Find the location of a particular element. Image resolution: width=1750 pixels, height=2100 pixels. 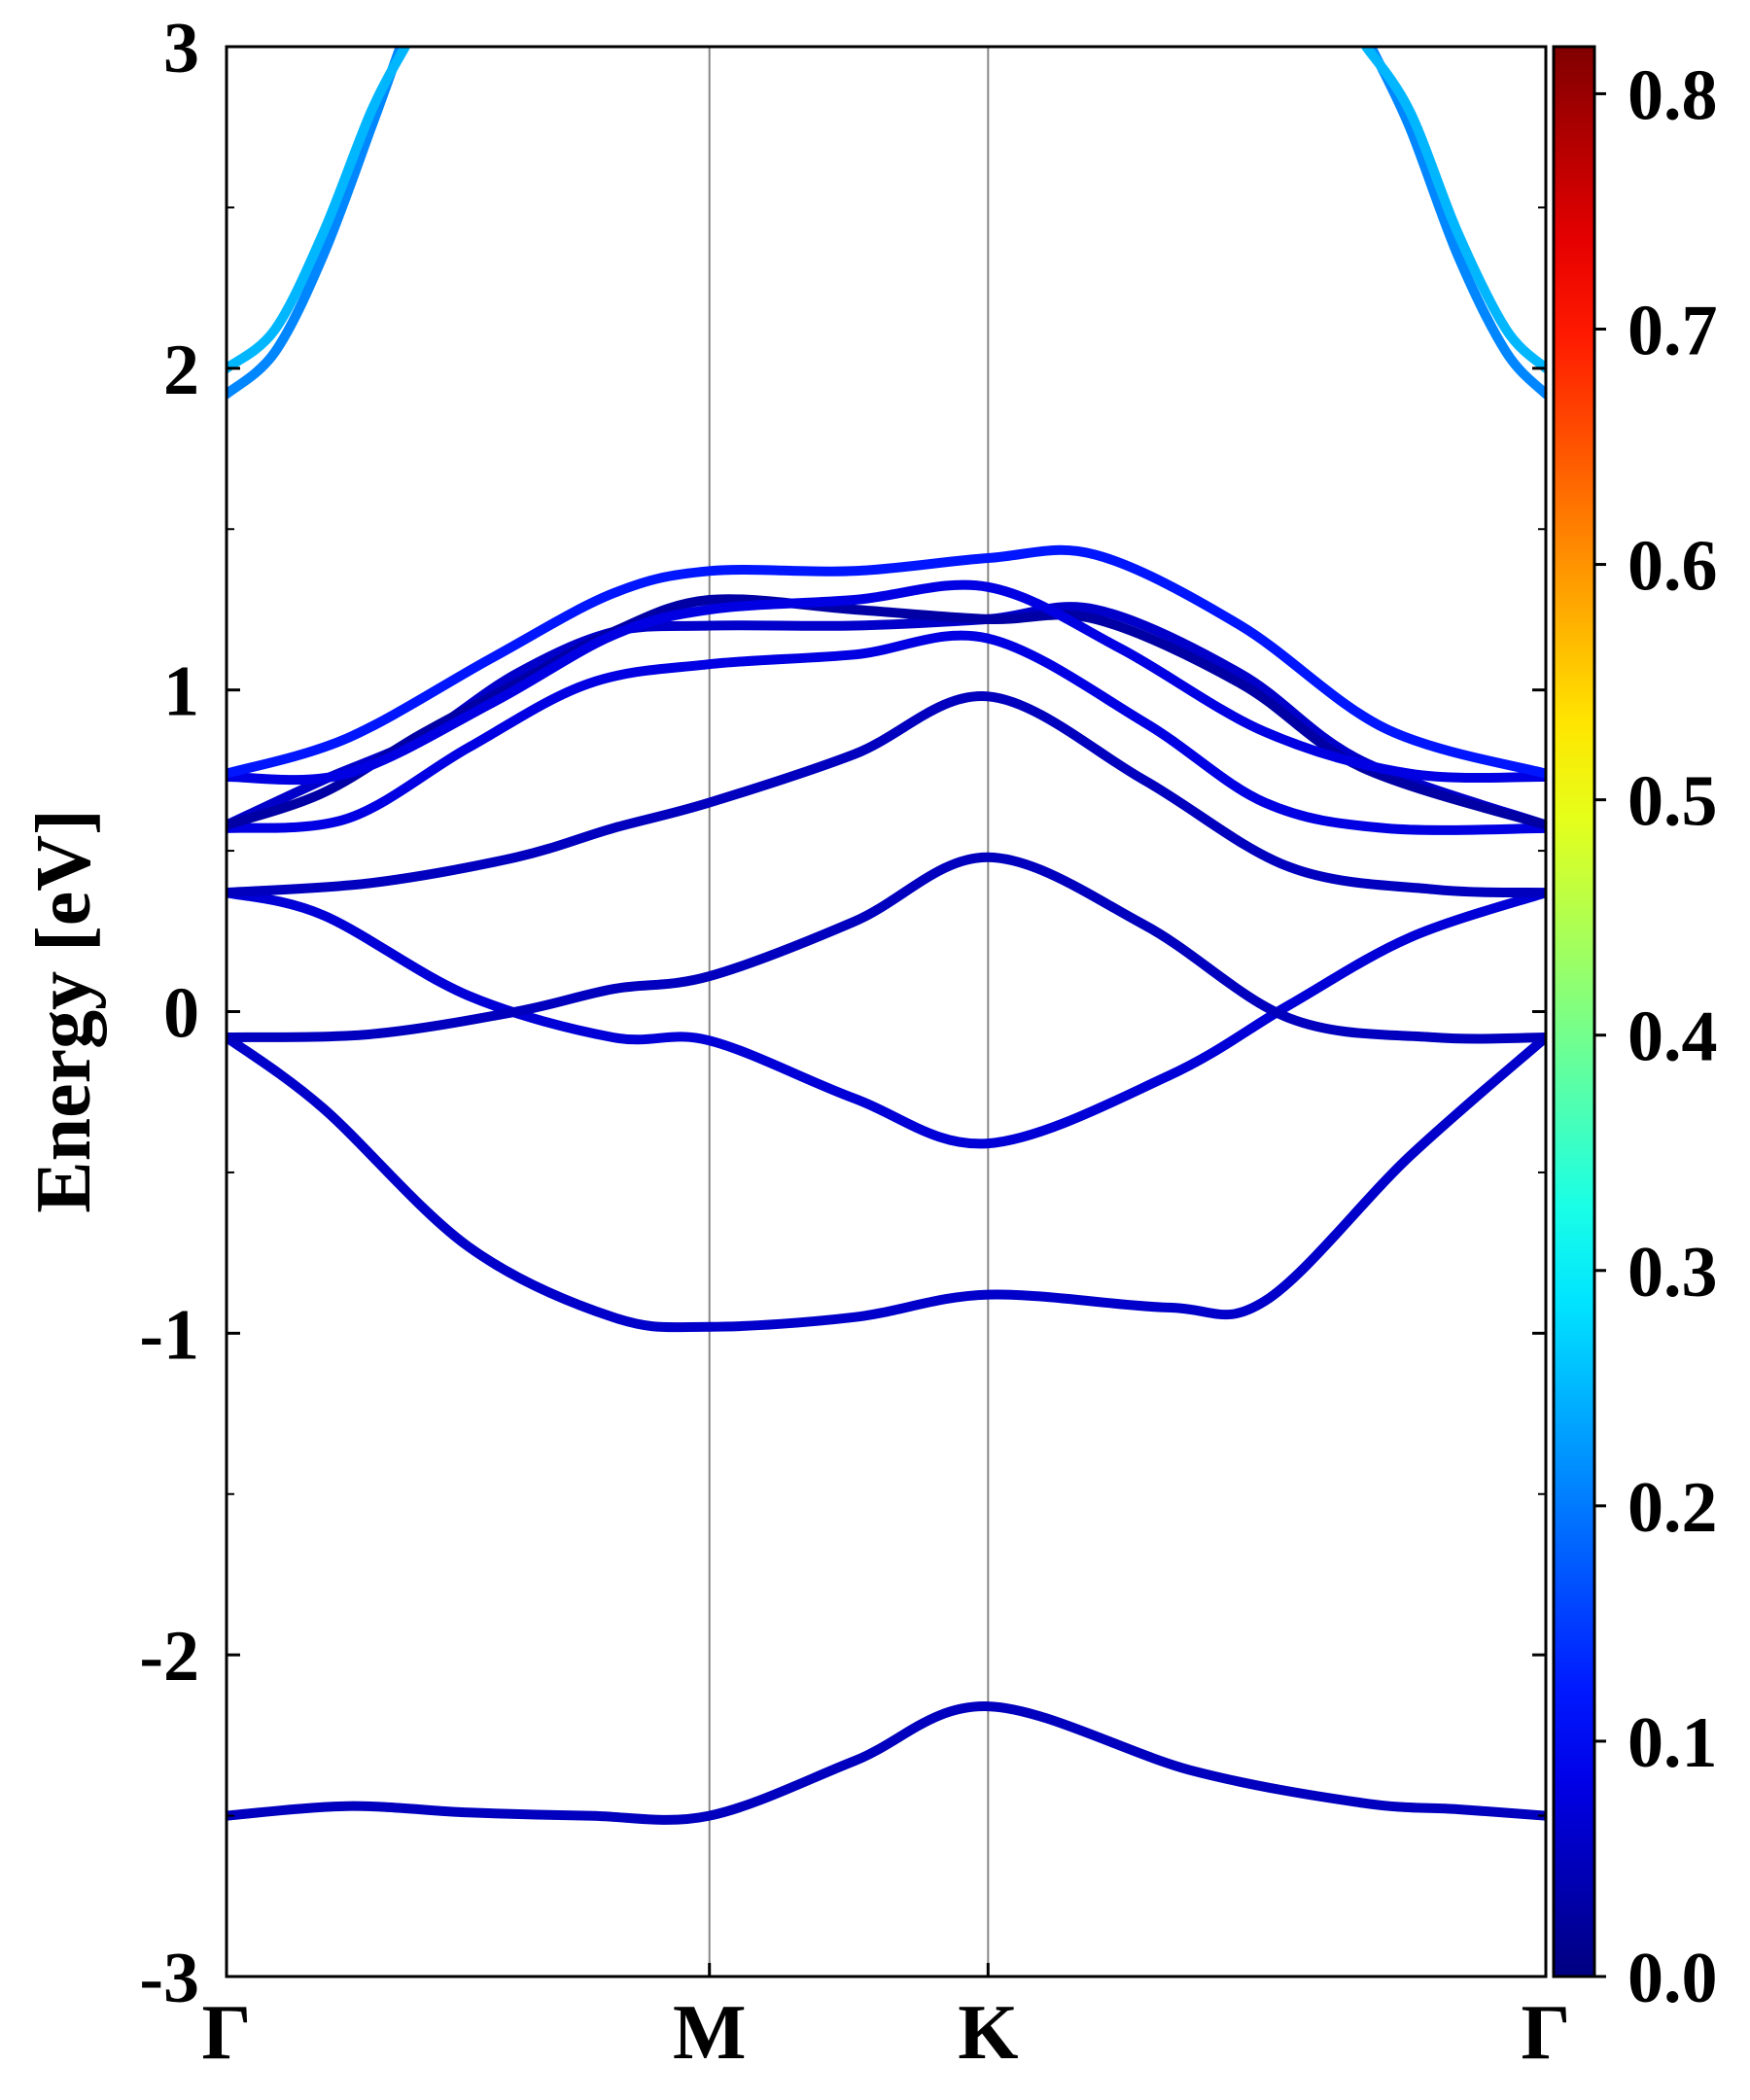

colorbar-tick-label: 0.0 is located at coordinates (1673, 1978).